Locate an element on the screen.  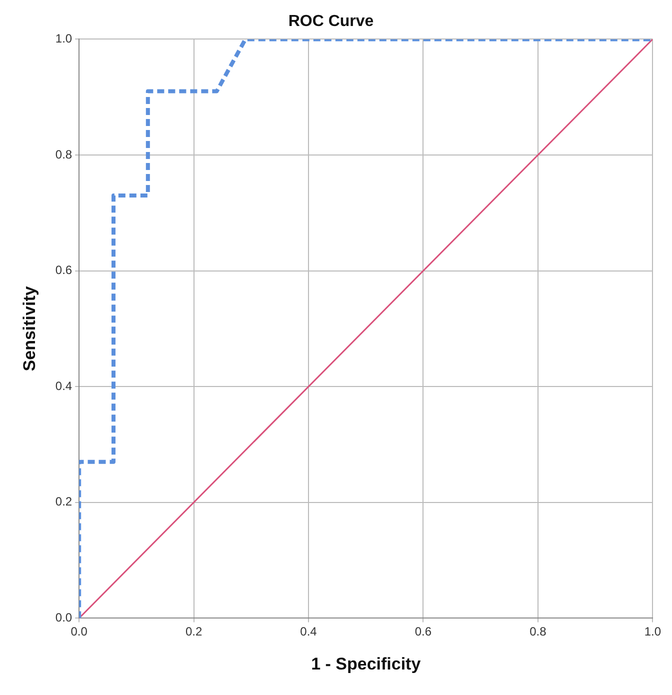
x-tick-label: 0.8 is located at coordinates (538, 631).